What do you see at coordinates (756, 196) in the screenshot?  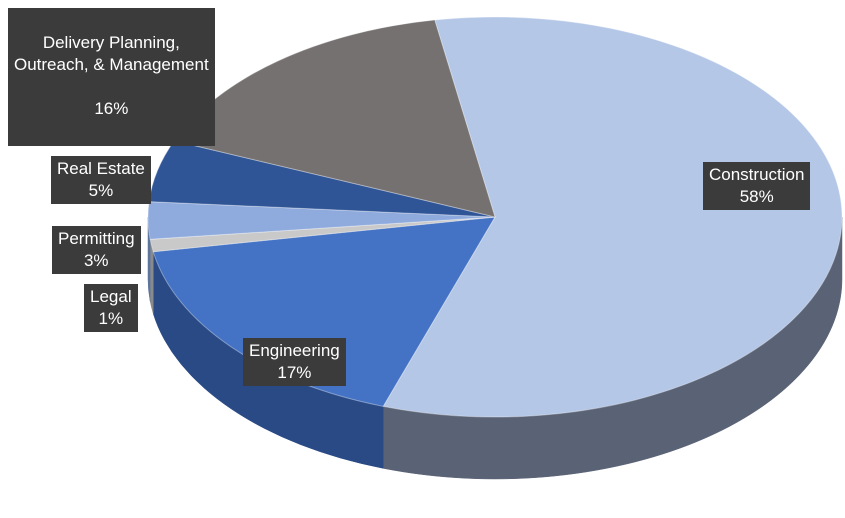 I see `label-construction-pct: 58%` at bounding box center [756, 196].